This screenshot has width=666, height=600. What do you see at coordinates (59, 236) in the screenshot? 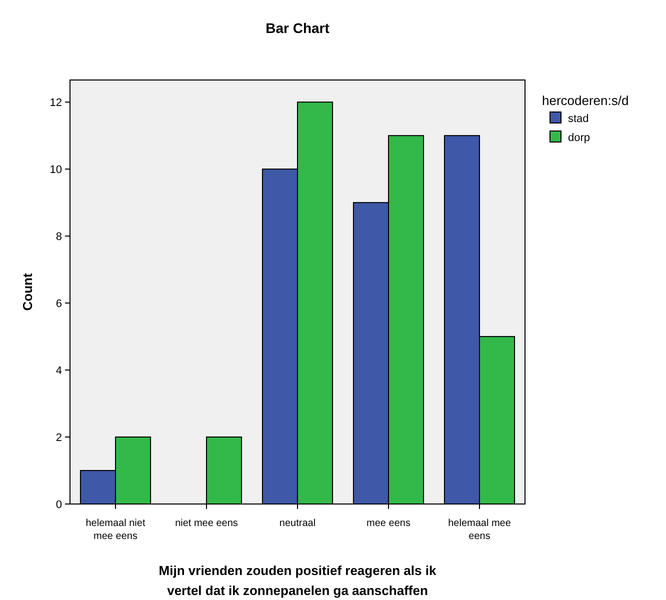
I see `y-tick-label: 8` at bounding box center [59, 236].